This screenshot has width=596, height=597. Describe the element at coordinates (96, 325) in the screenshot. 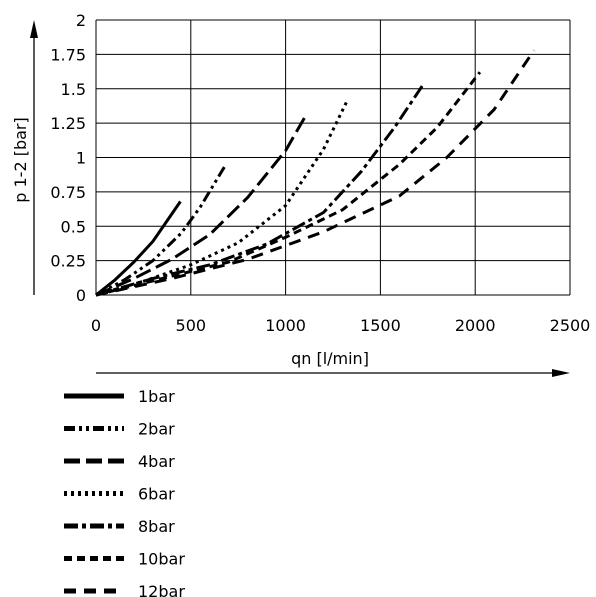

I see `x-tick-label: 0` at that location.